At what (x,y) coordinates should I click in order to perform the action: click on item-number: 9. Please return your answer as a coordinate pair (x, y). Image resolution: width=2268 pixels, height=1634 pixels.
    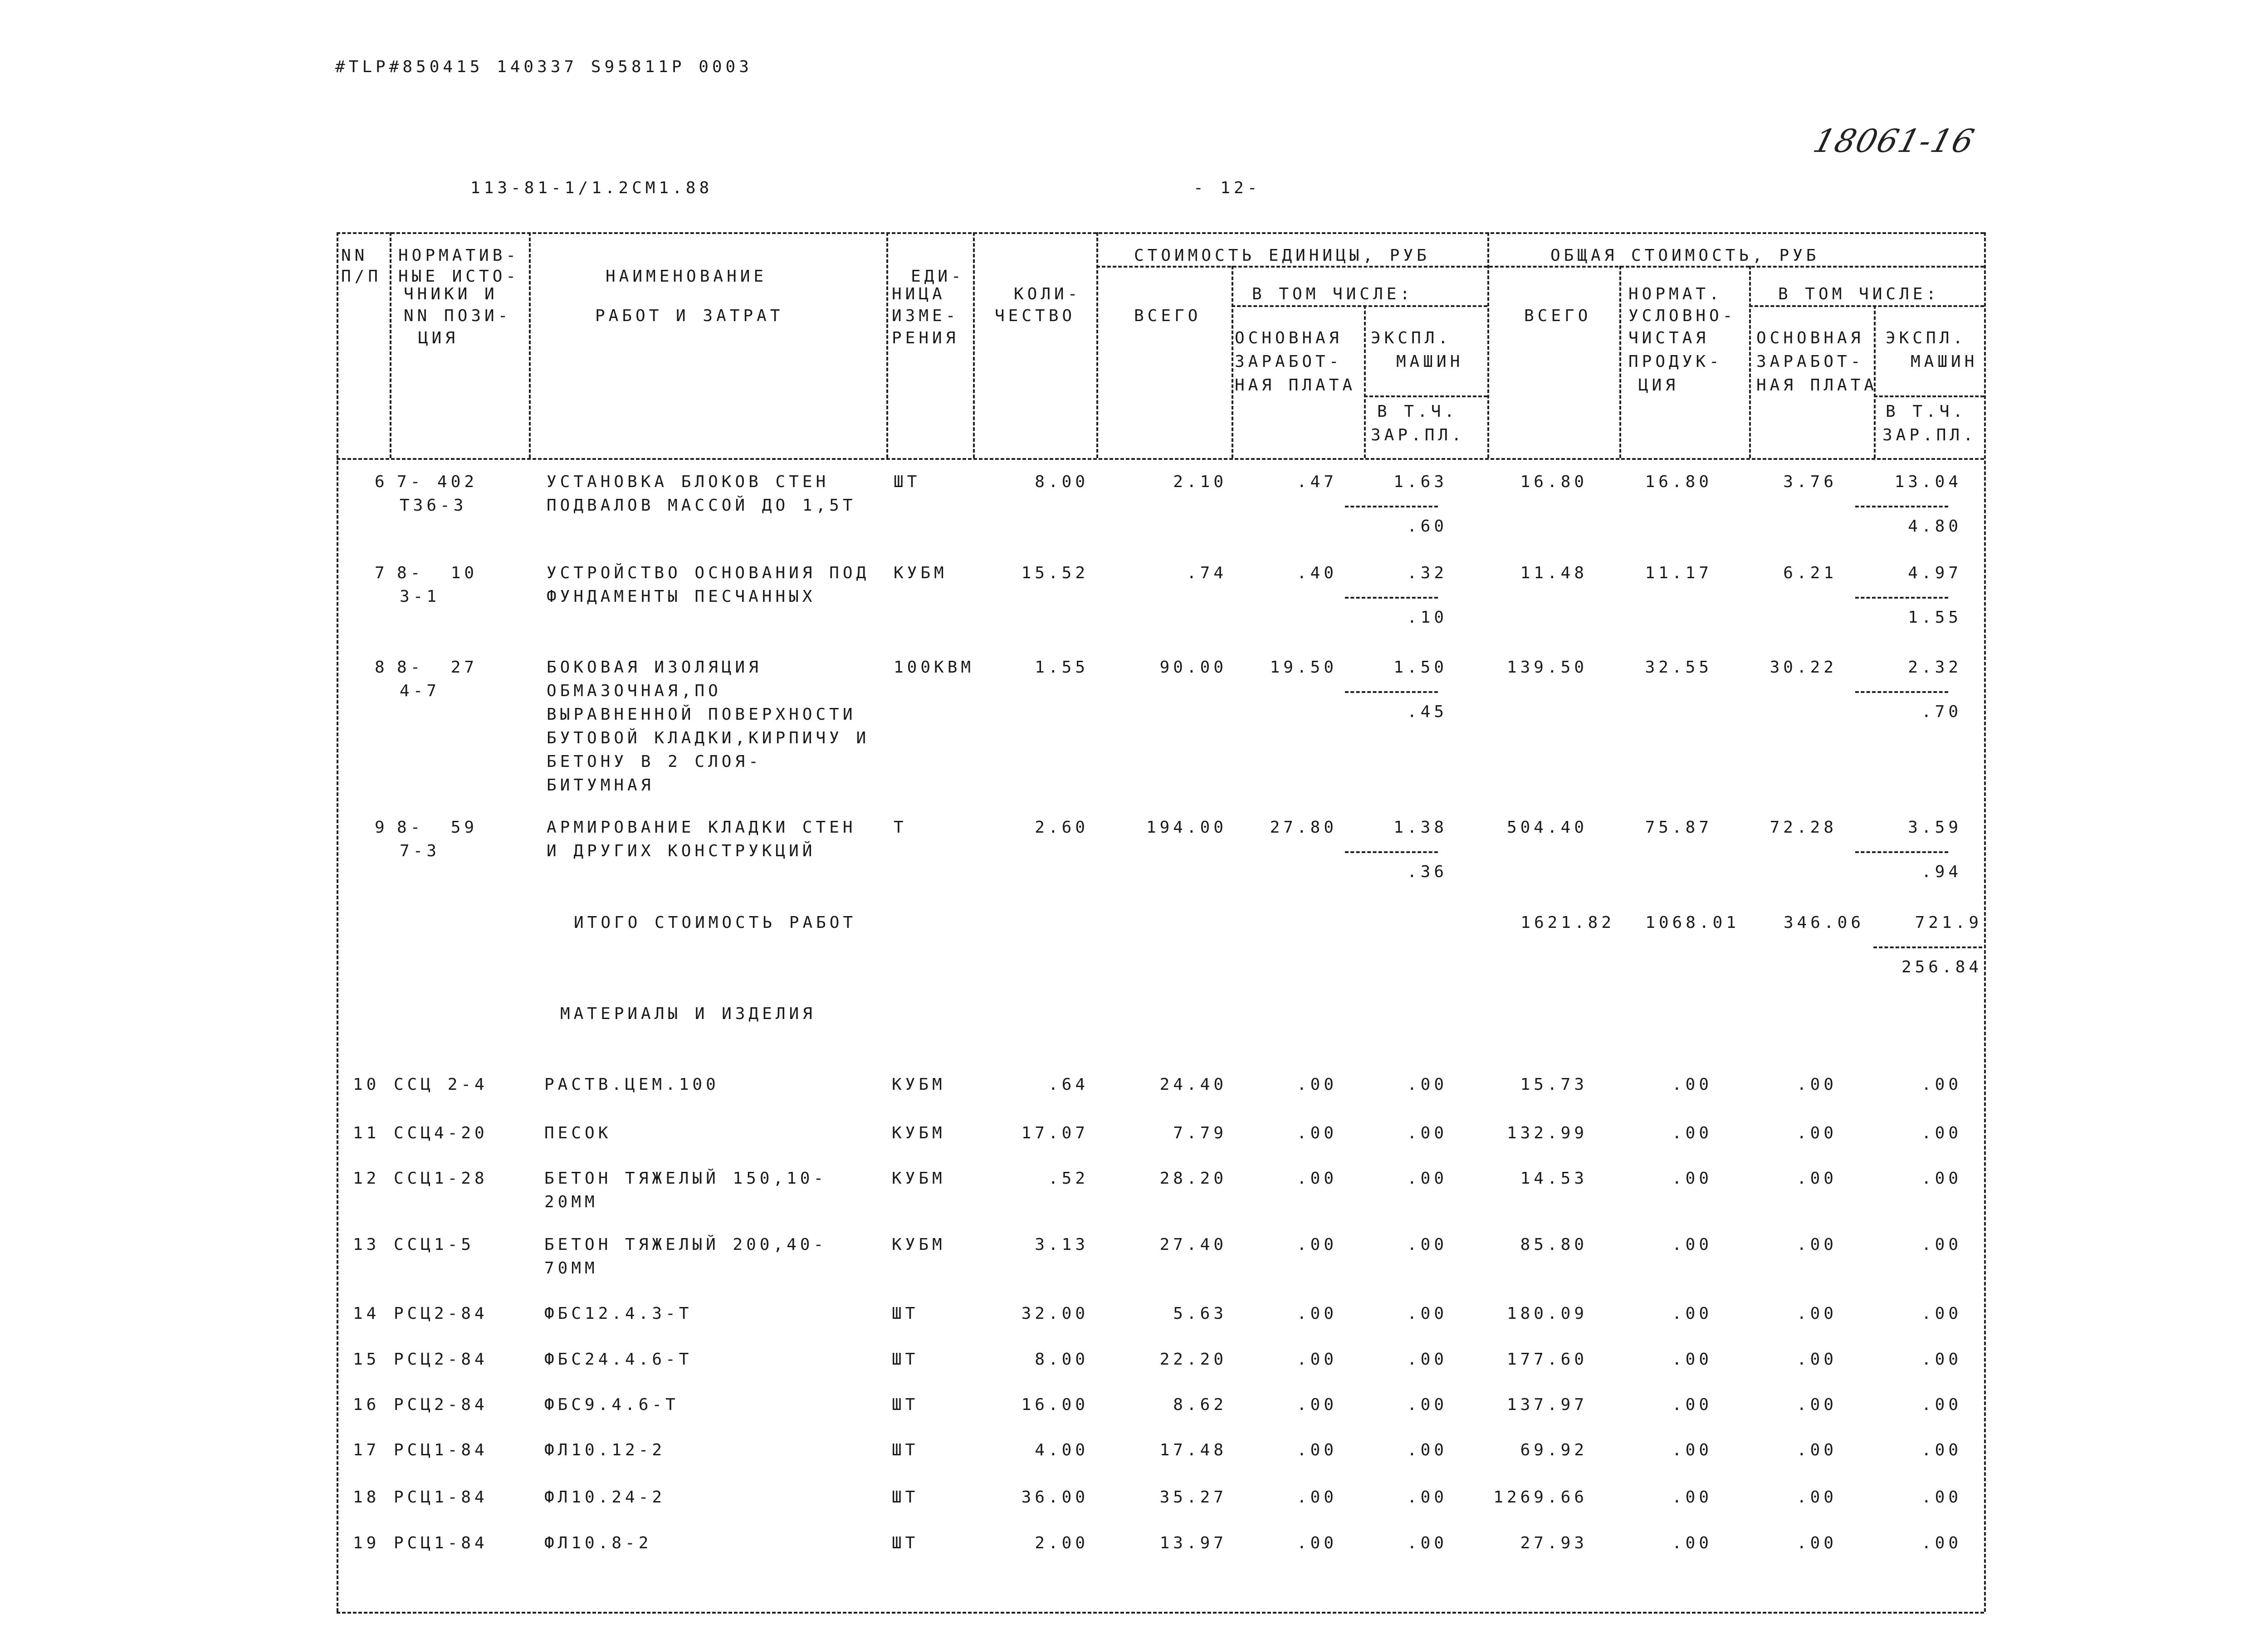
    Looking at the image, I should click on (381, 827).